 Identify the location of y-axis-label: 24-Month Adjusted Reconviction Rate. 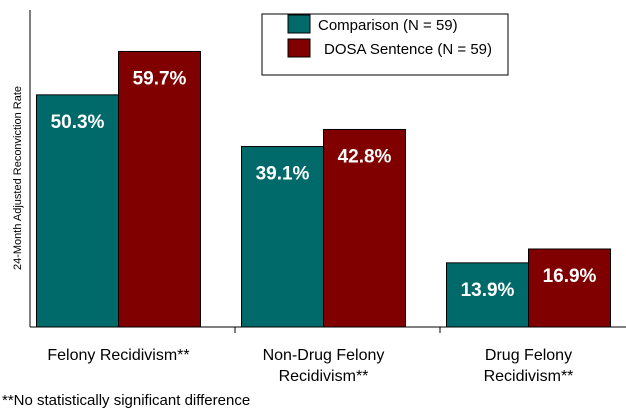
(18, 178).